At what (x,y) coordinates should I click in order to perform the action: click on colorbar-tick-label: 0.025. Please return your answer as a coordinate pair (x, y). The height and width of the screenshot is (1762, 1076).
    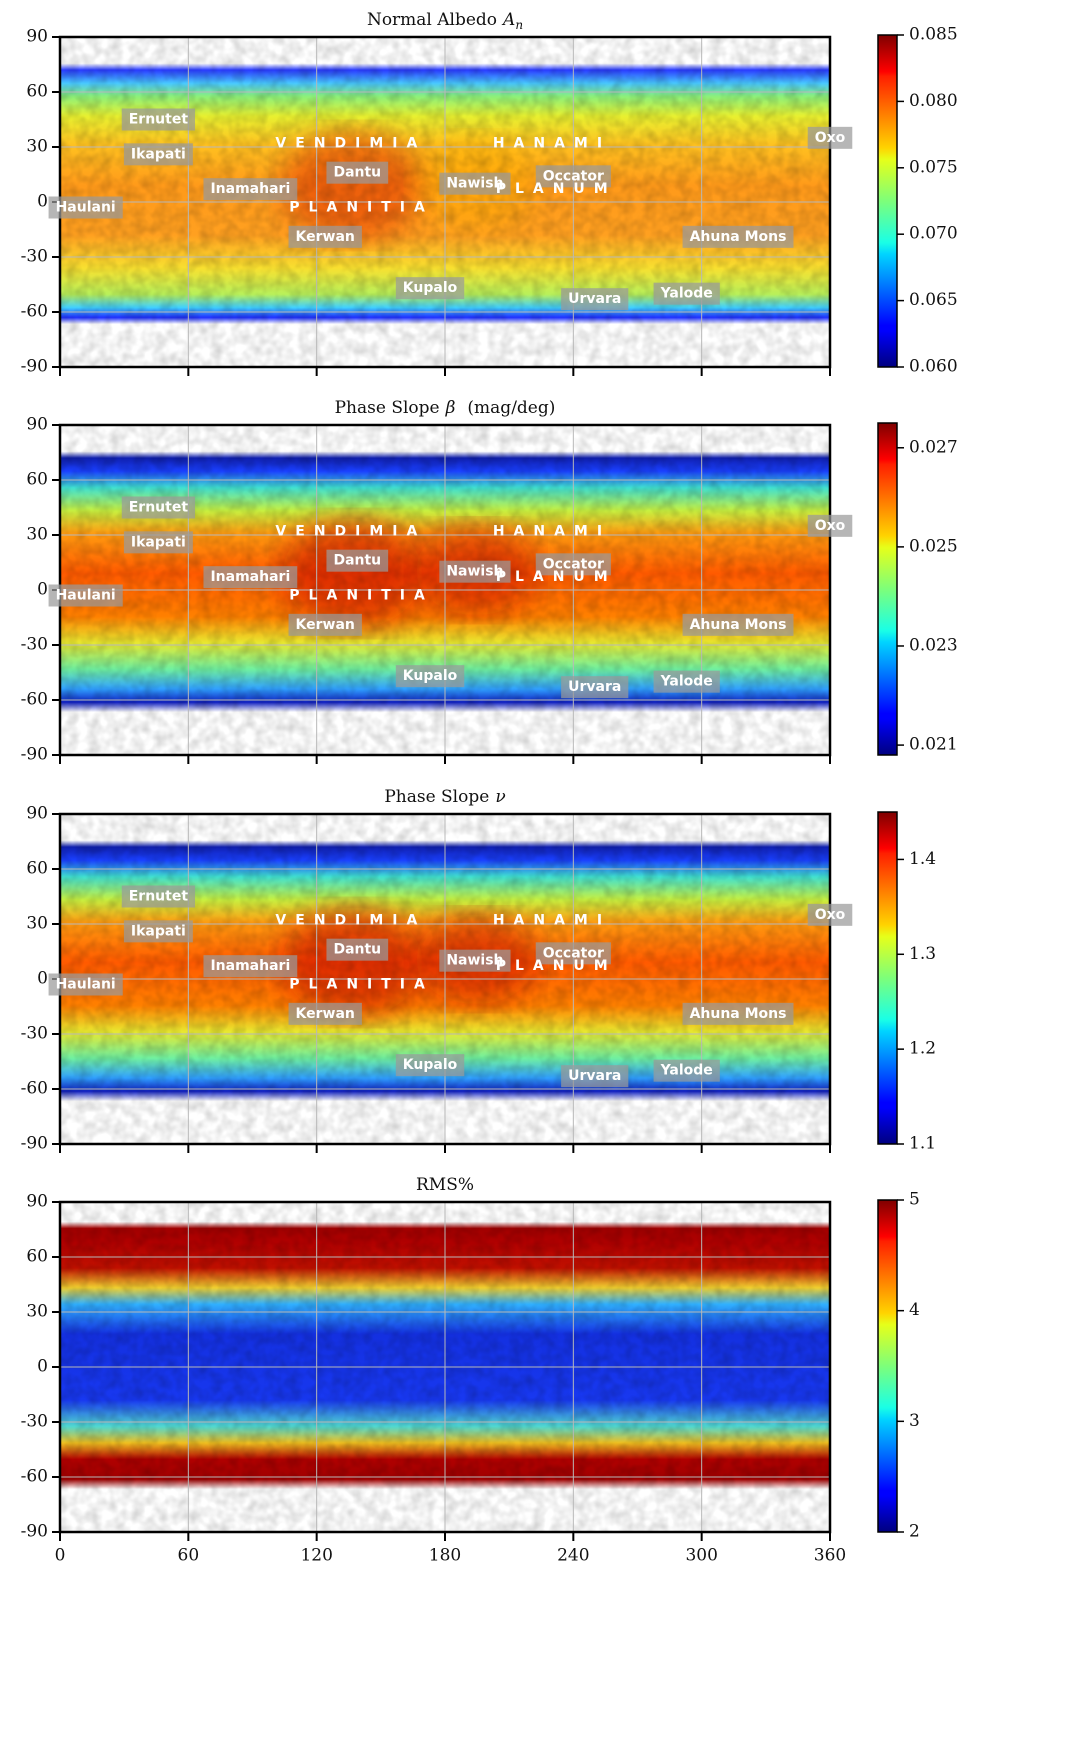
    Looking at the image, I should click on (933, 546).